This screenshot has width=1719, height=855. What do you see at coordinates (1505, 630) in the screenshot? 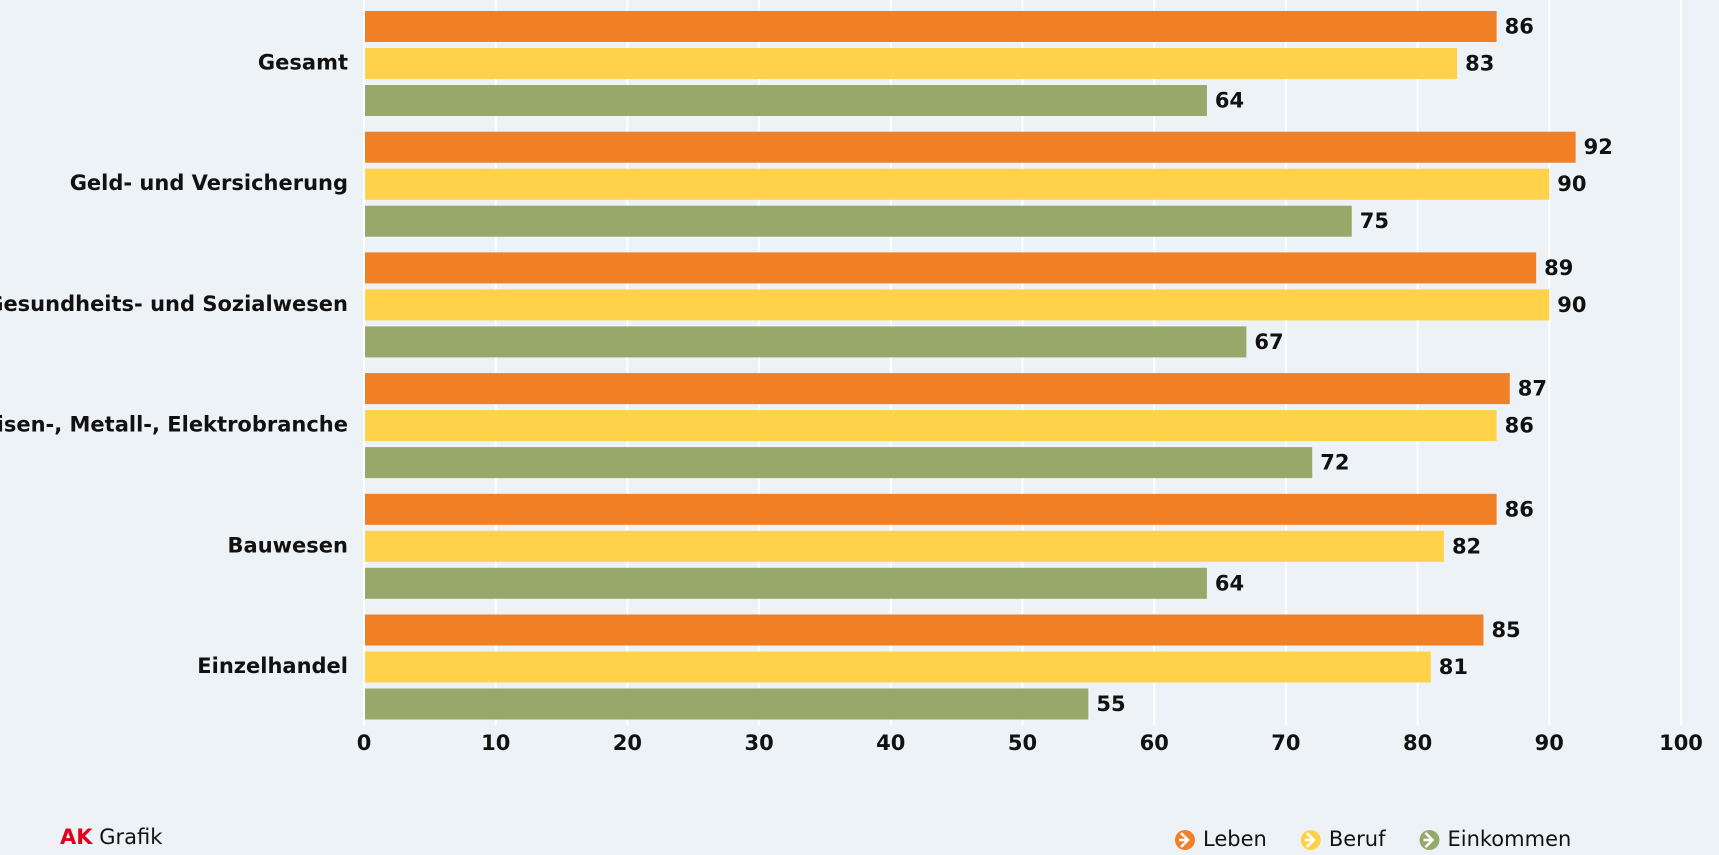
I see `value-label: 85` at bounding box center [1505, 630].